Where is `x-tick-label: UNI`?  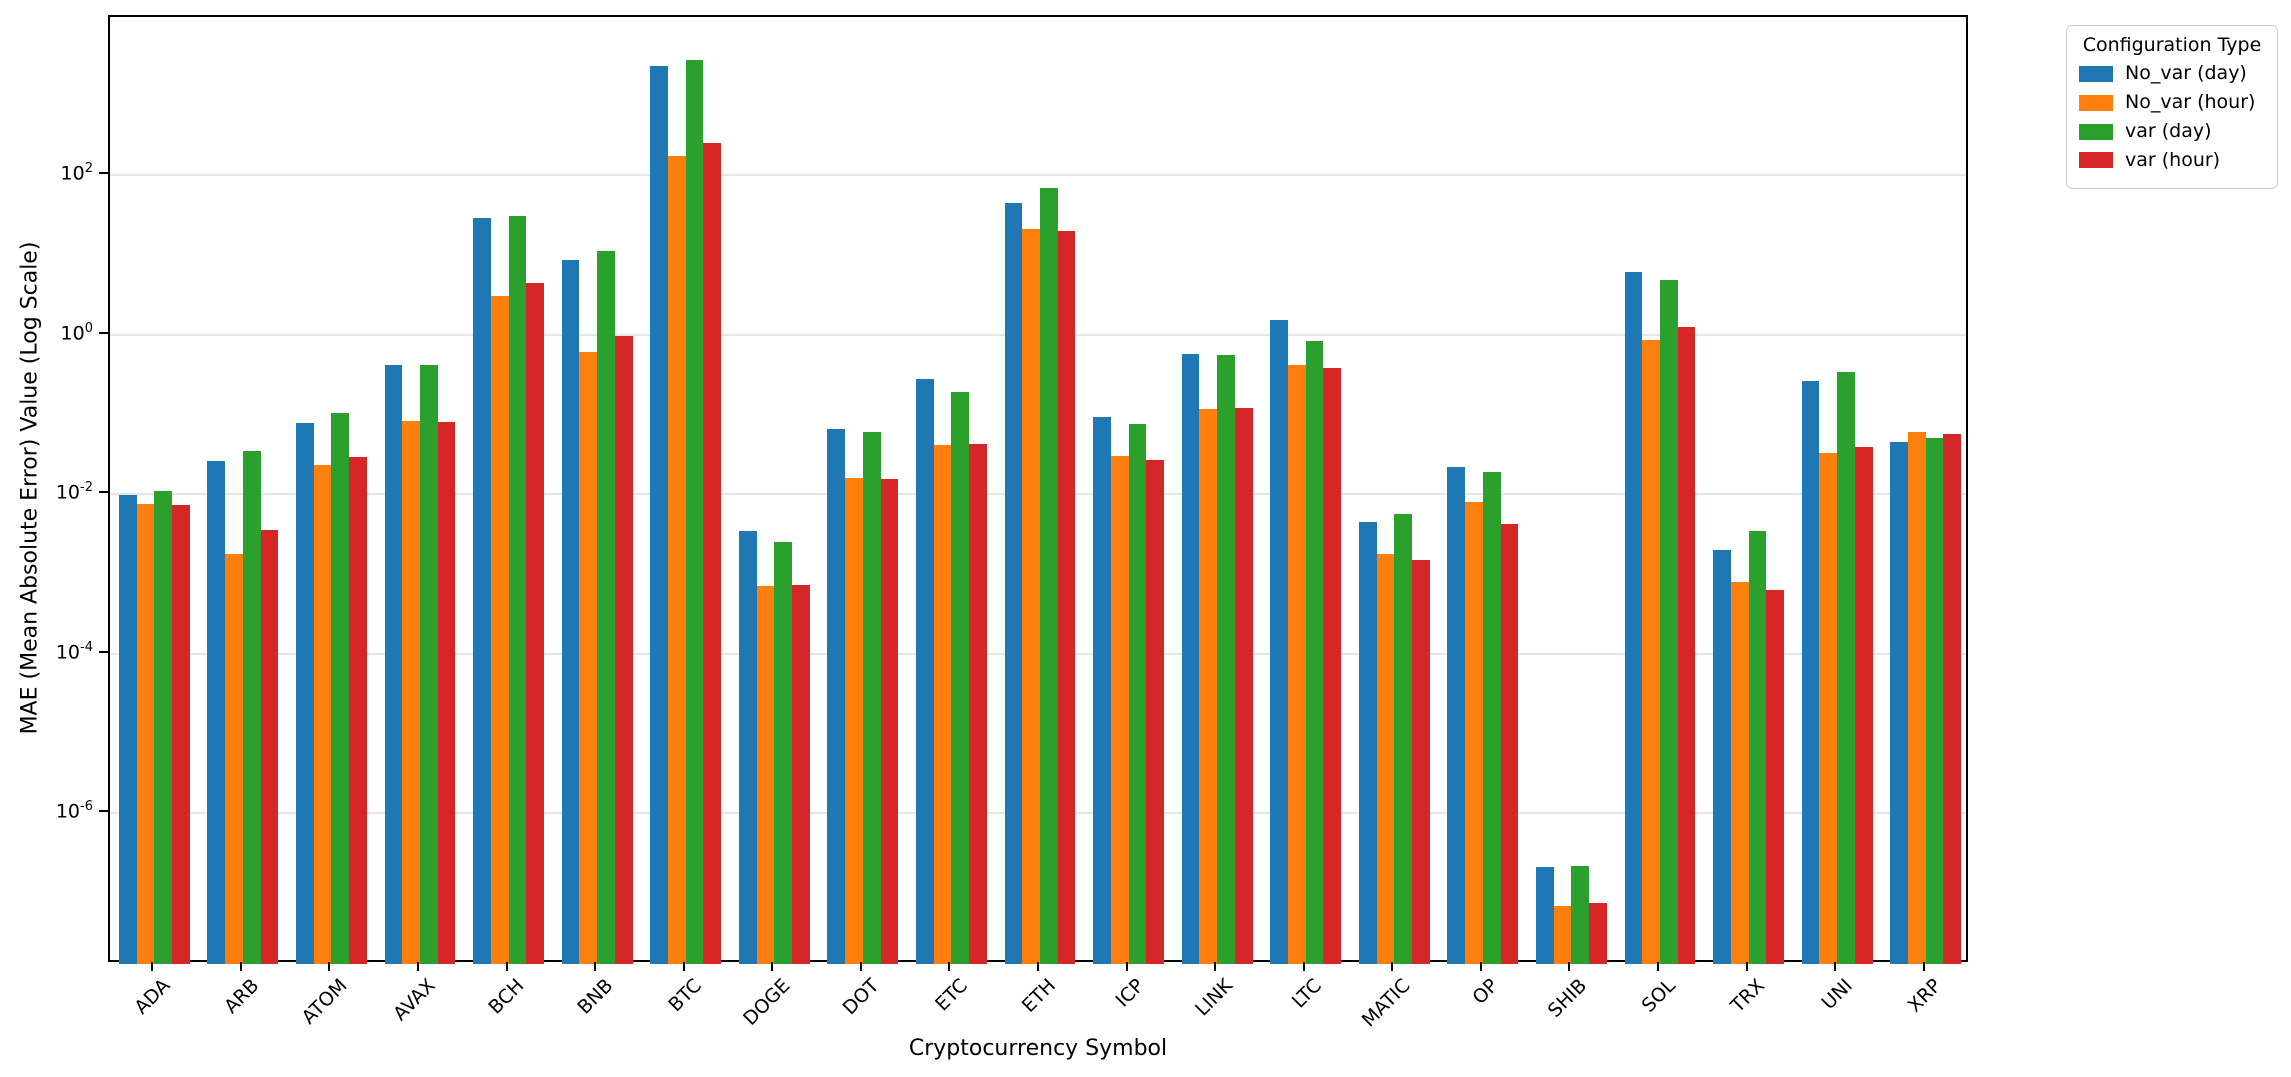
x-tick-label: UNI is located at coordinates (1837, 994).